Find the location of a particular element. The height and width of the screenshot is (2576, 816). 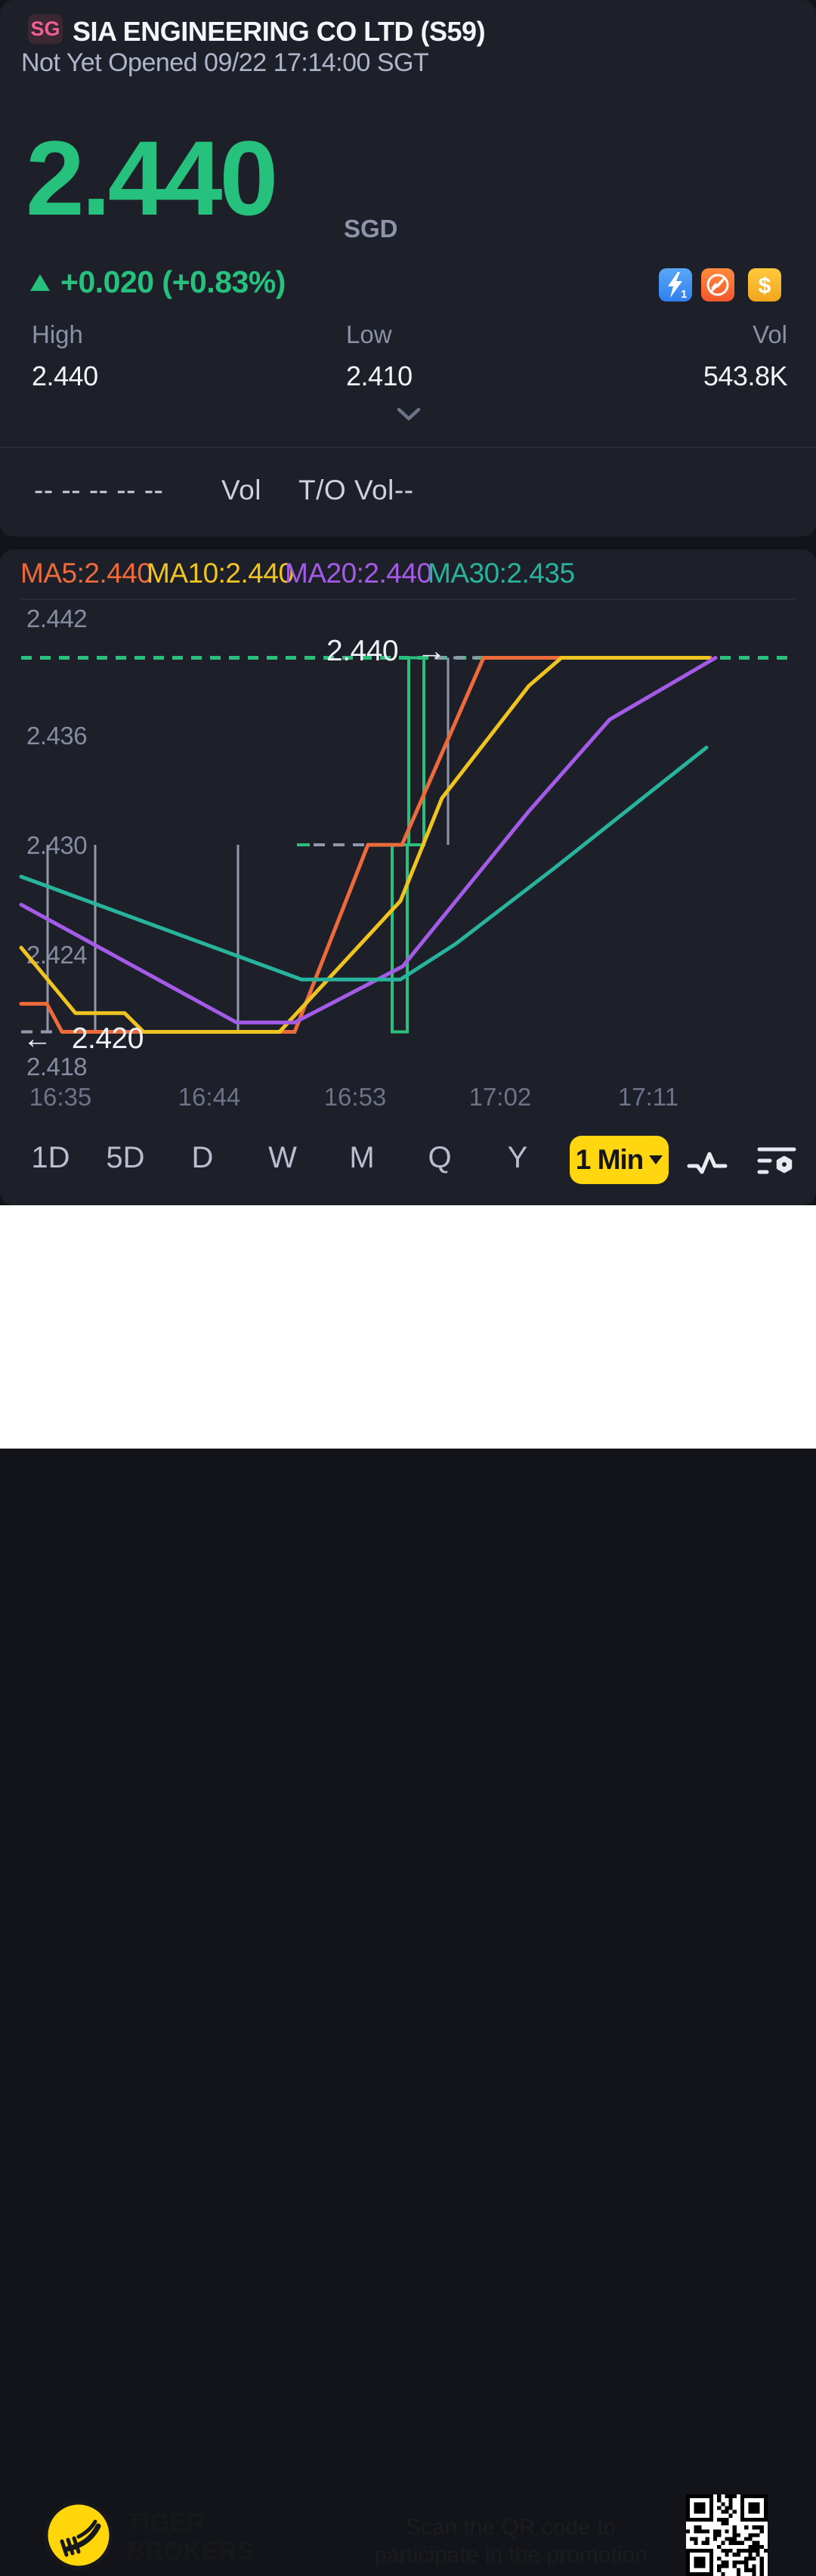

x-axis-label: 17:02 is located at coordinates (500, 1097).